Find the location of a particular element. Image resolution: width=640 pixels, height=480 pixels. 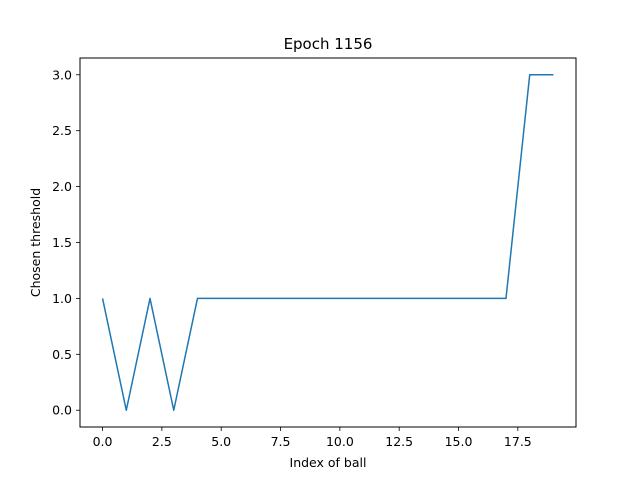

chart-title: Epoch 1156 is located at coordinates (328, 44).